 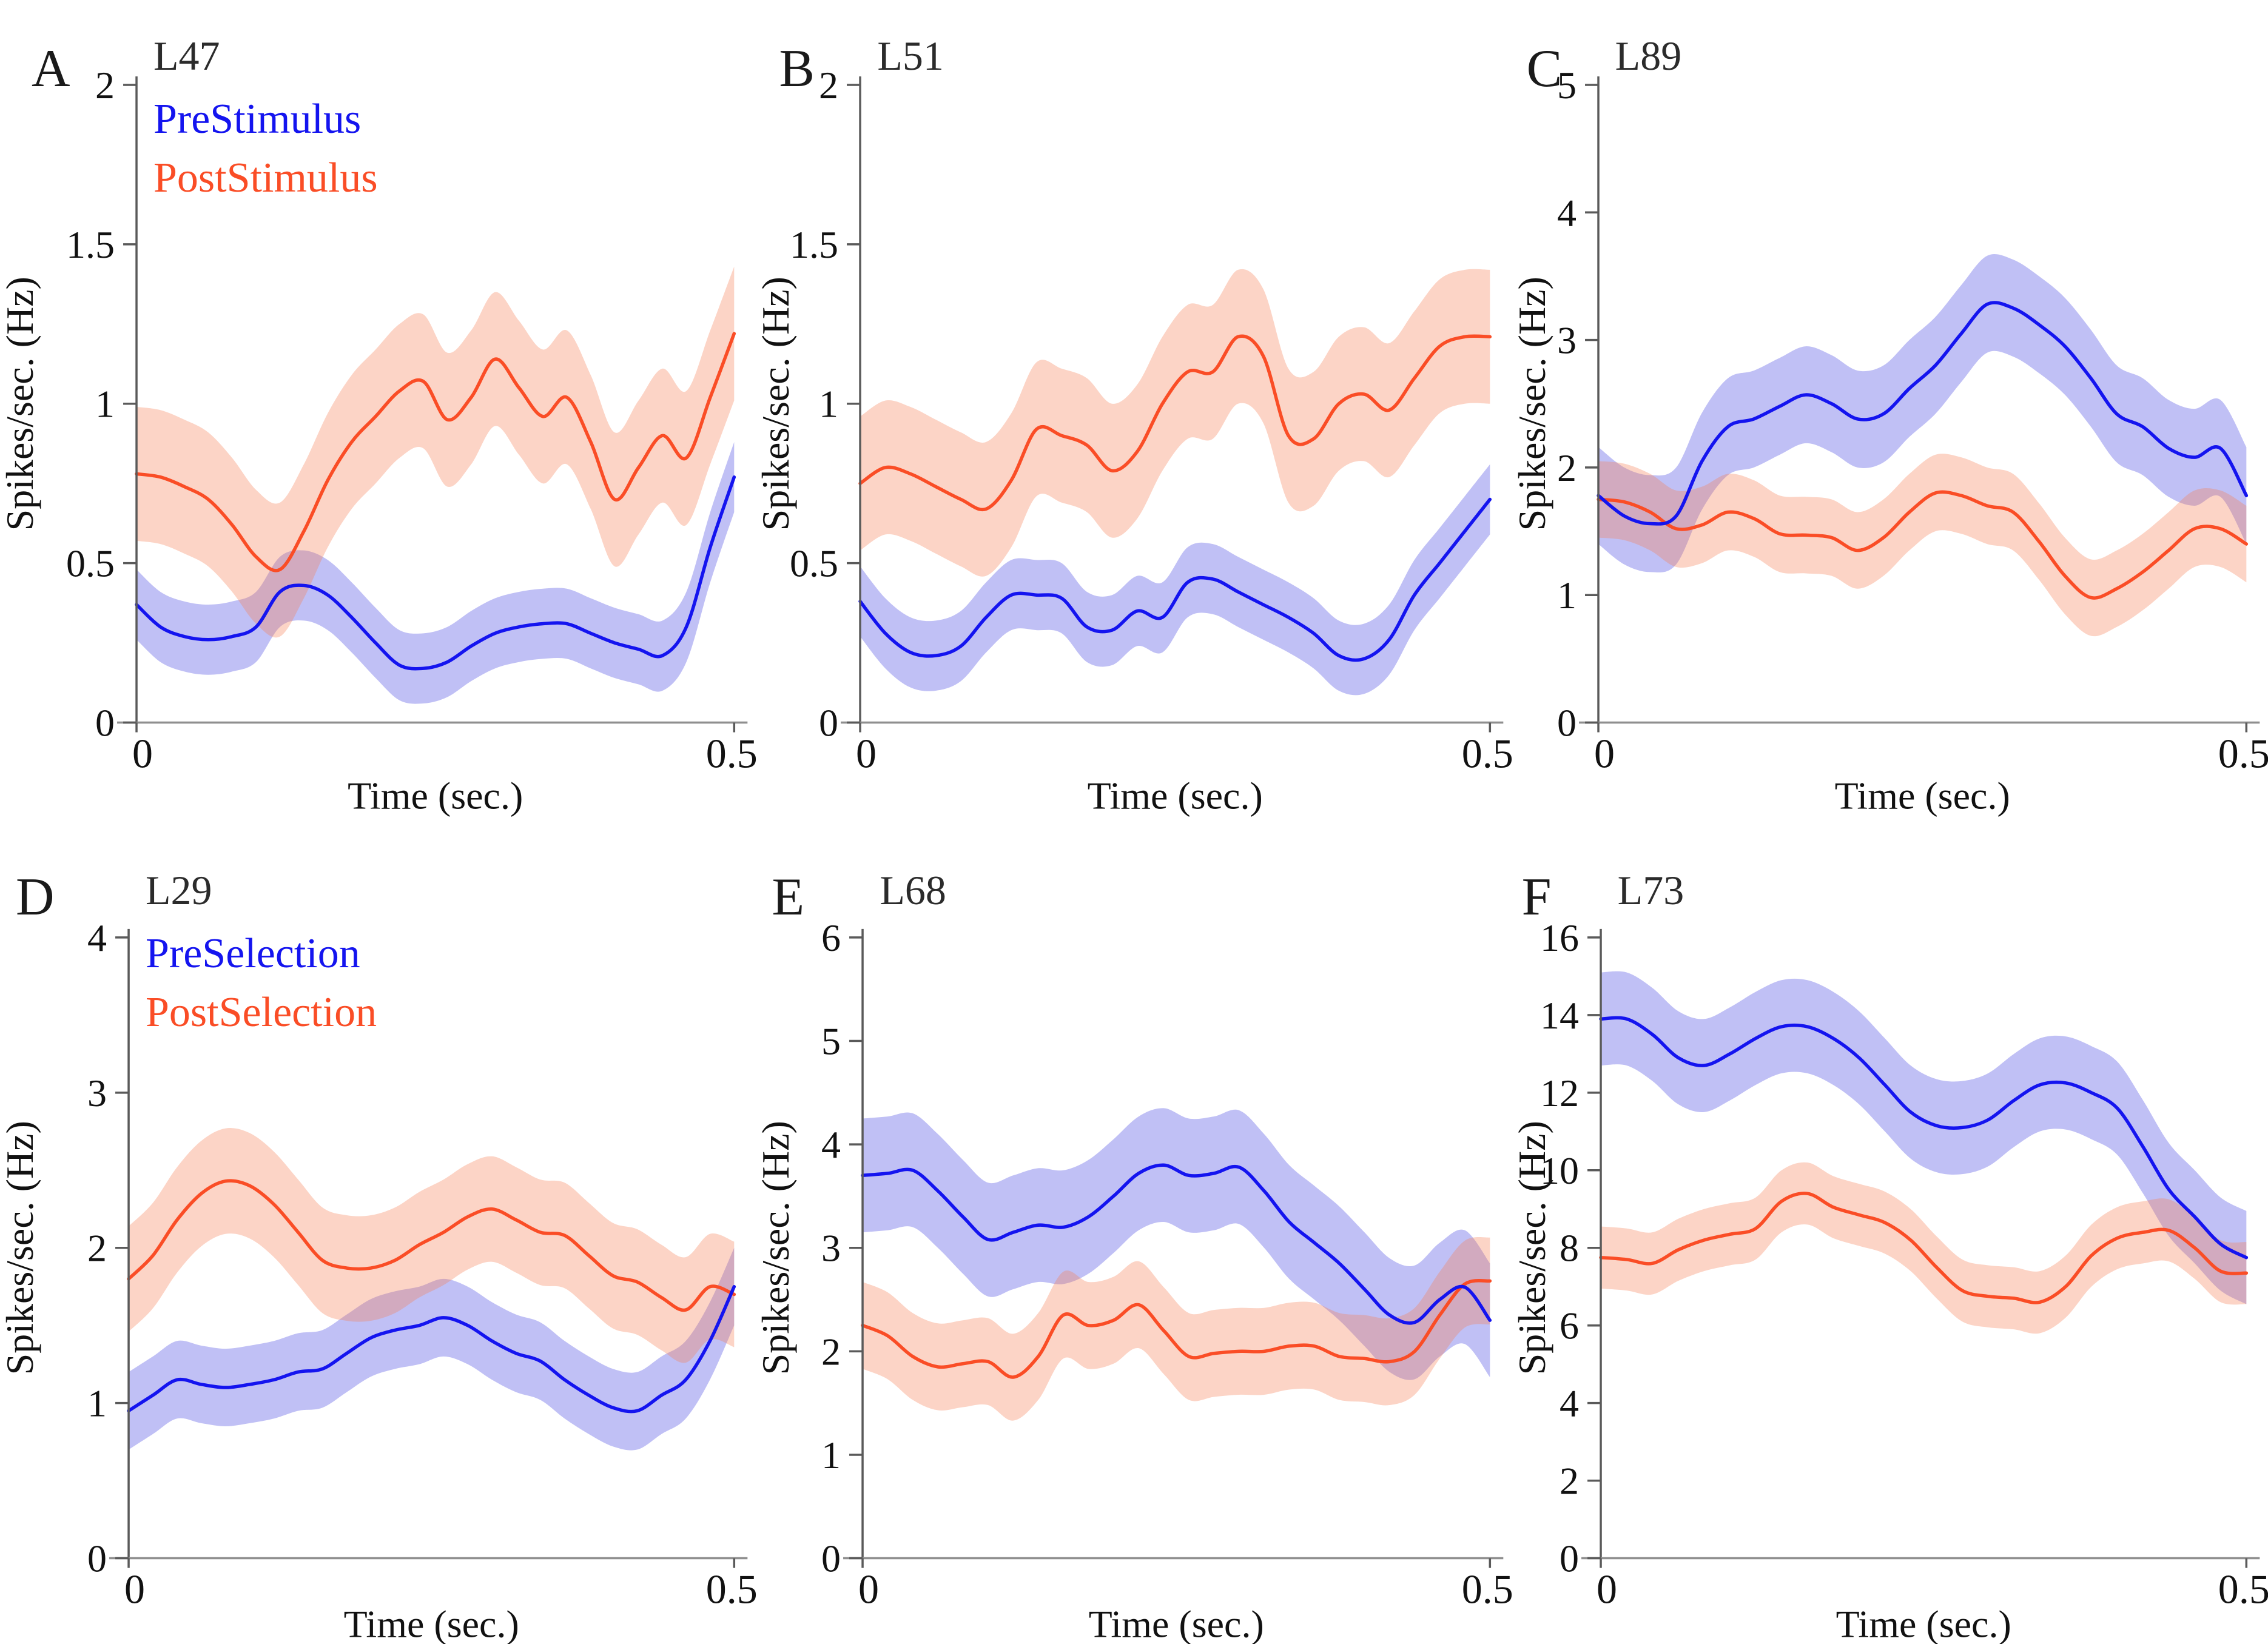 I want to click on panel-c-title: L89, so click(x=1649, y=56).